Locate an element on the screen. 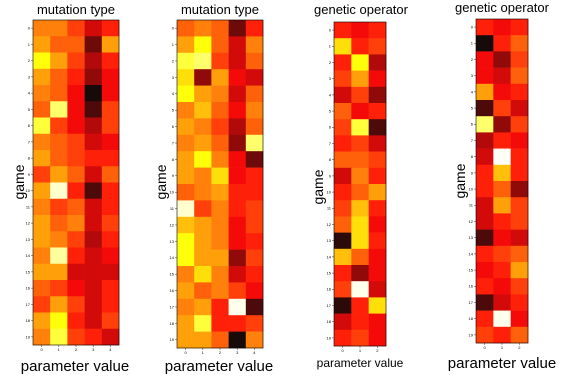 The height and width of the screenshot is (377, 571). y-tick-label: 4 is located at coordinates (330, 94).